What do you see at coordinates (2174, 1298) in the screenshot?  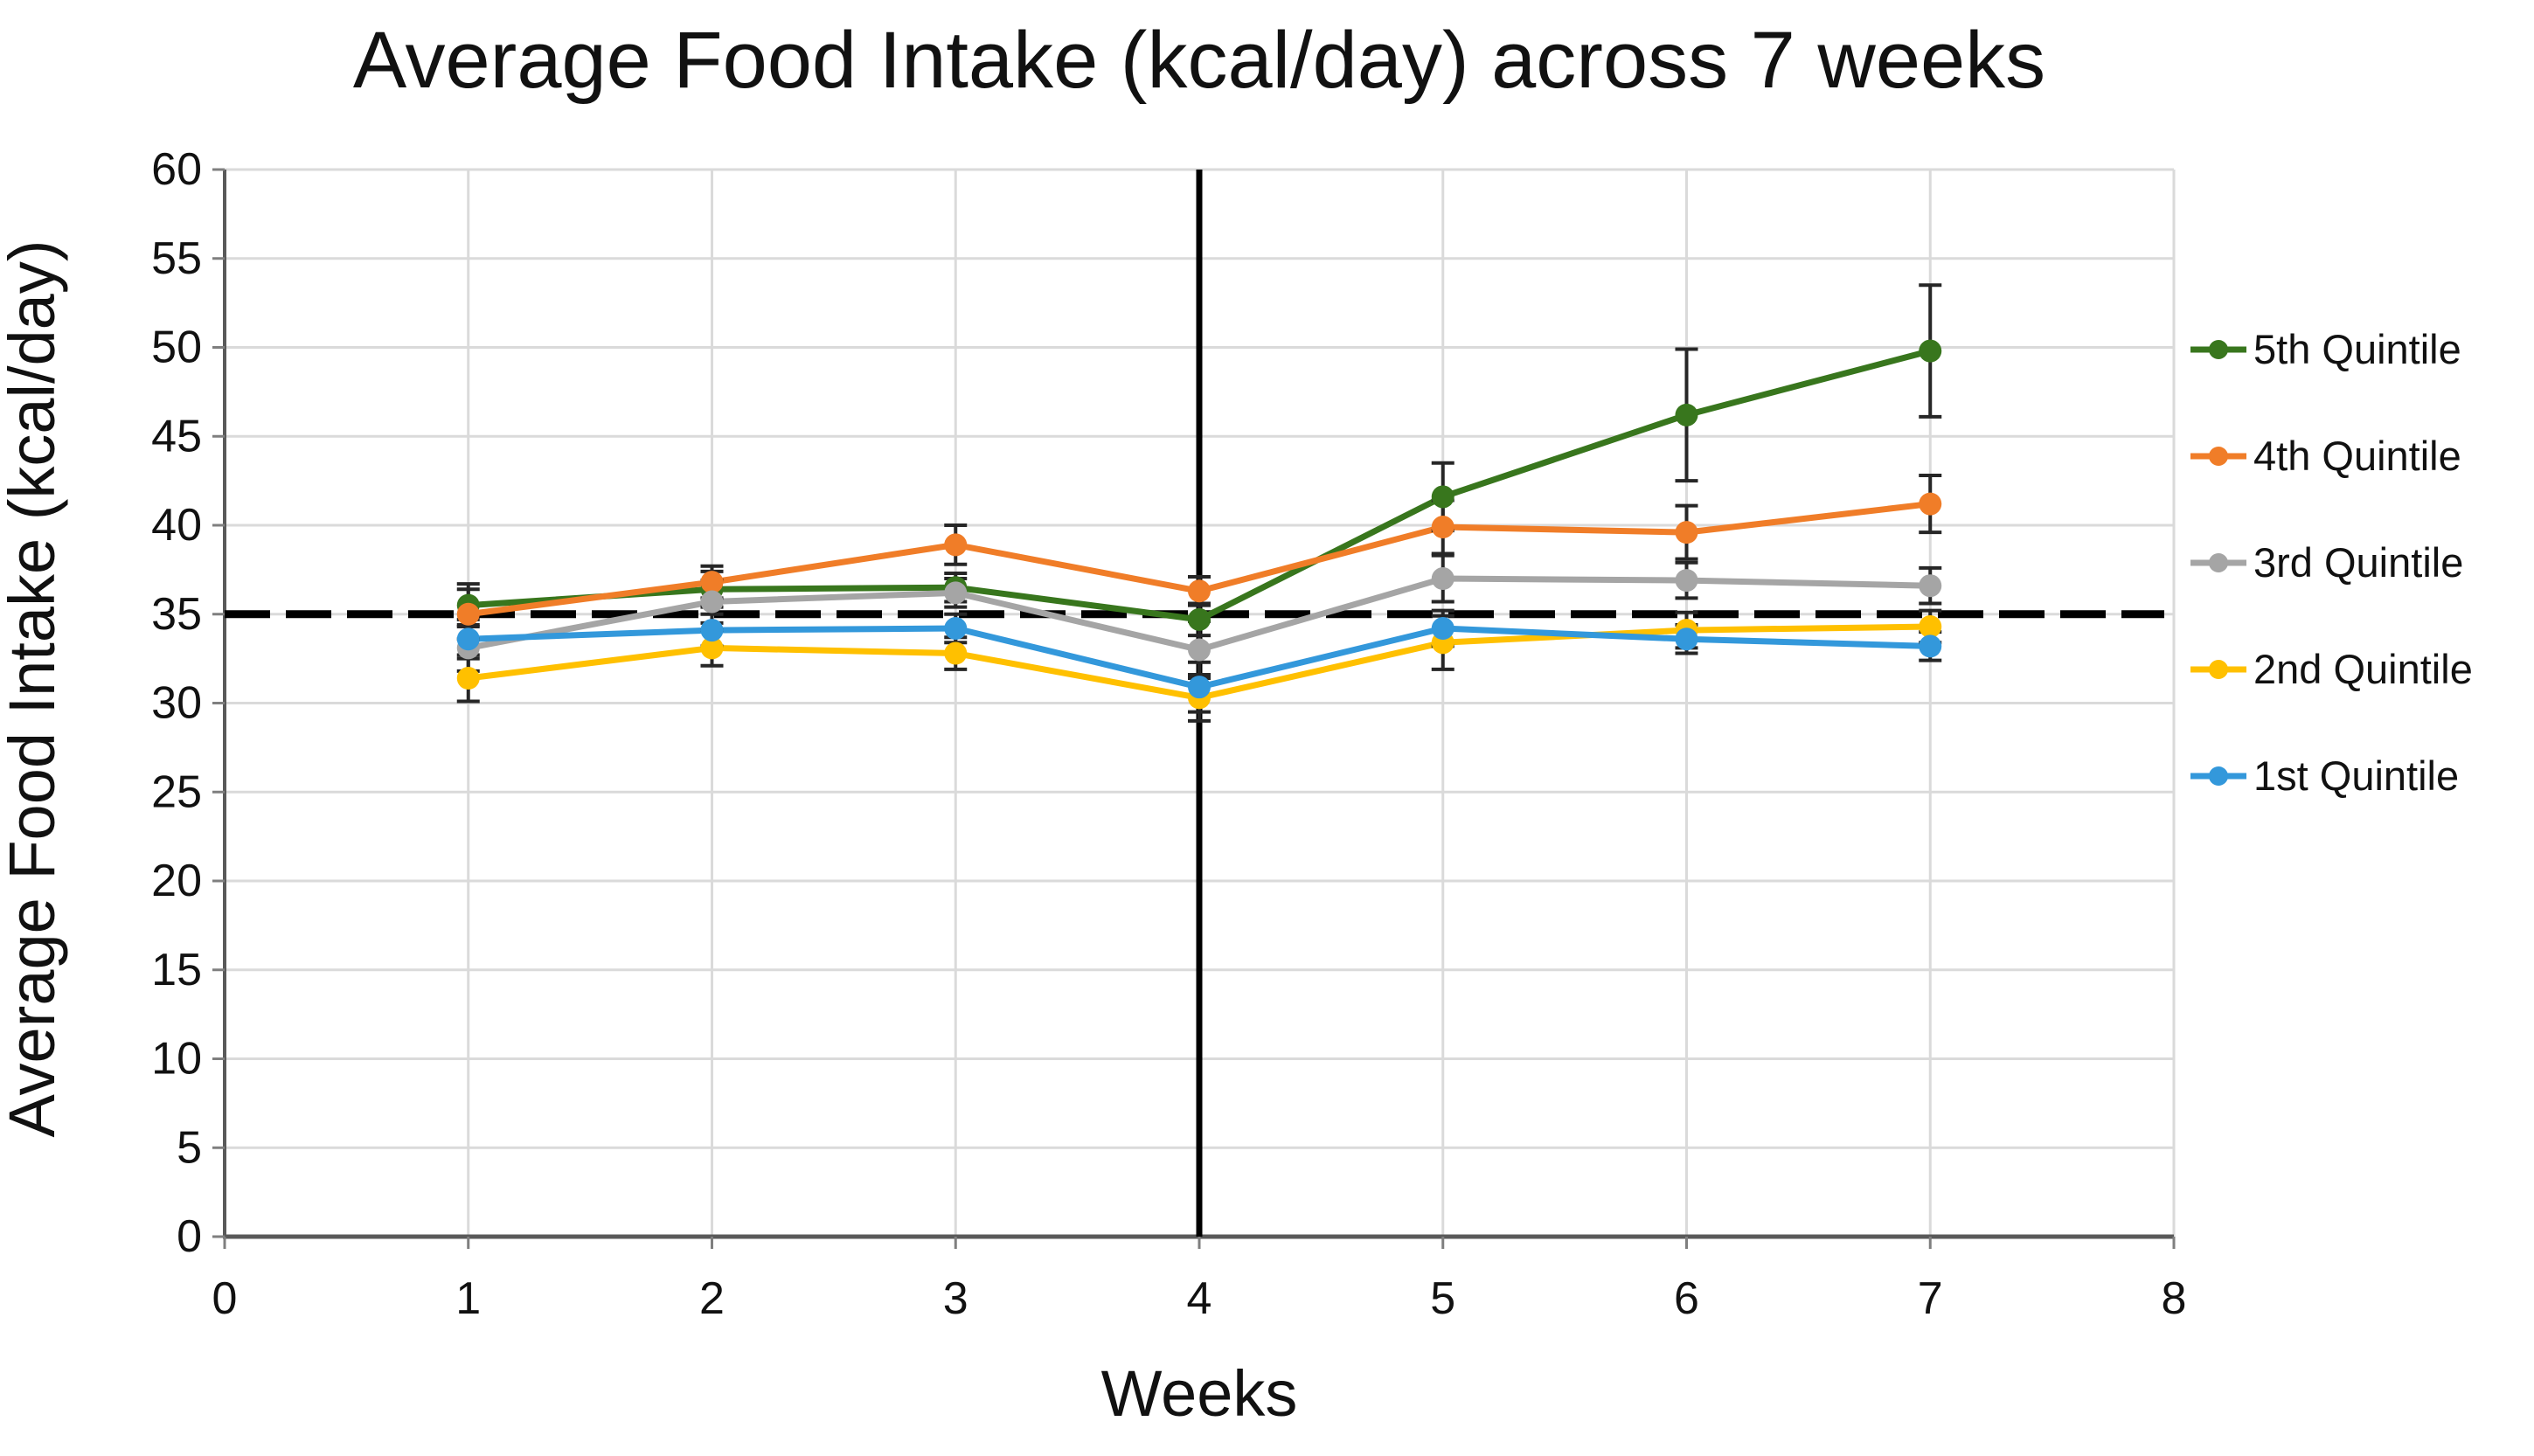 I see `x-tick-label: 8` at bounding box center [2174, 1298].